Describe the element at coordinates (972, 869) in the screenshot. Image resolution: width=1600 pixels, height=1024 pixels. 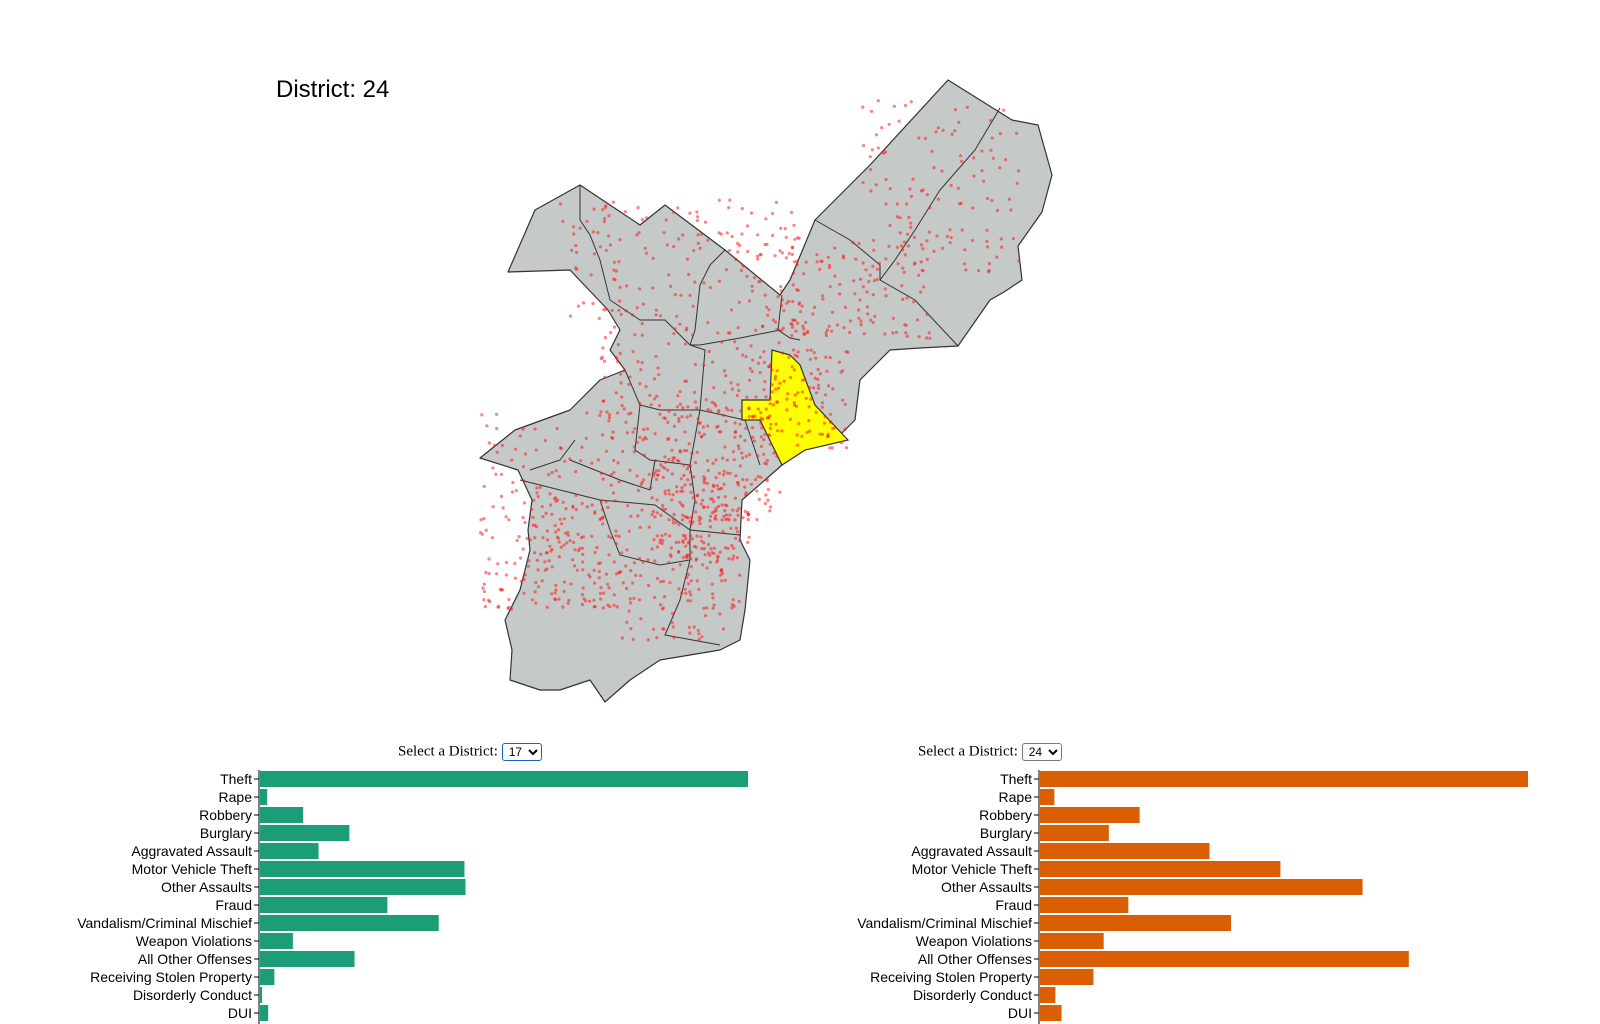
I see `category-label: Motor Vehicle Theft` at that location.